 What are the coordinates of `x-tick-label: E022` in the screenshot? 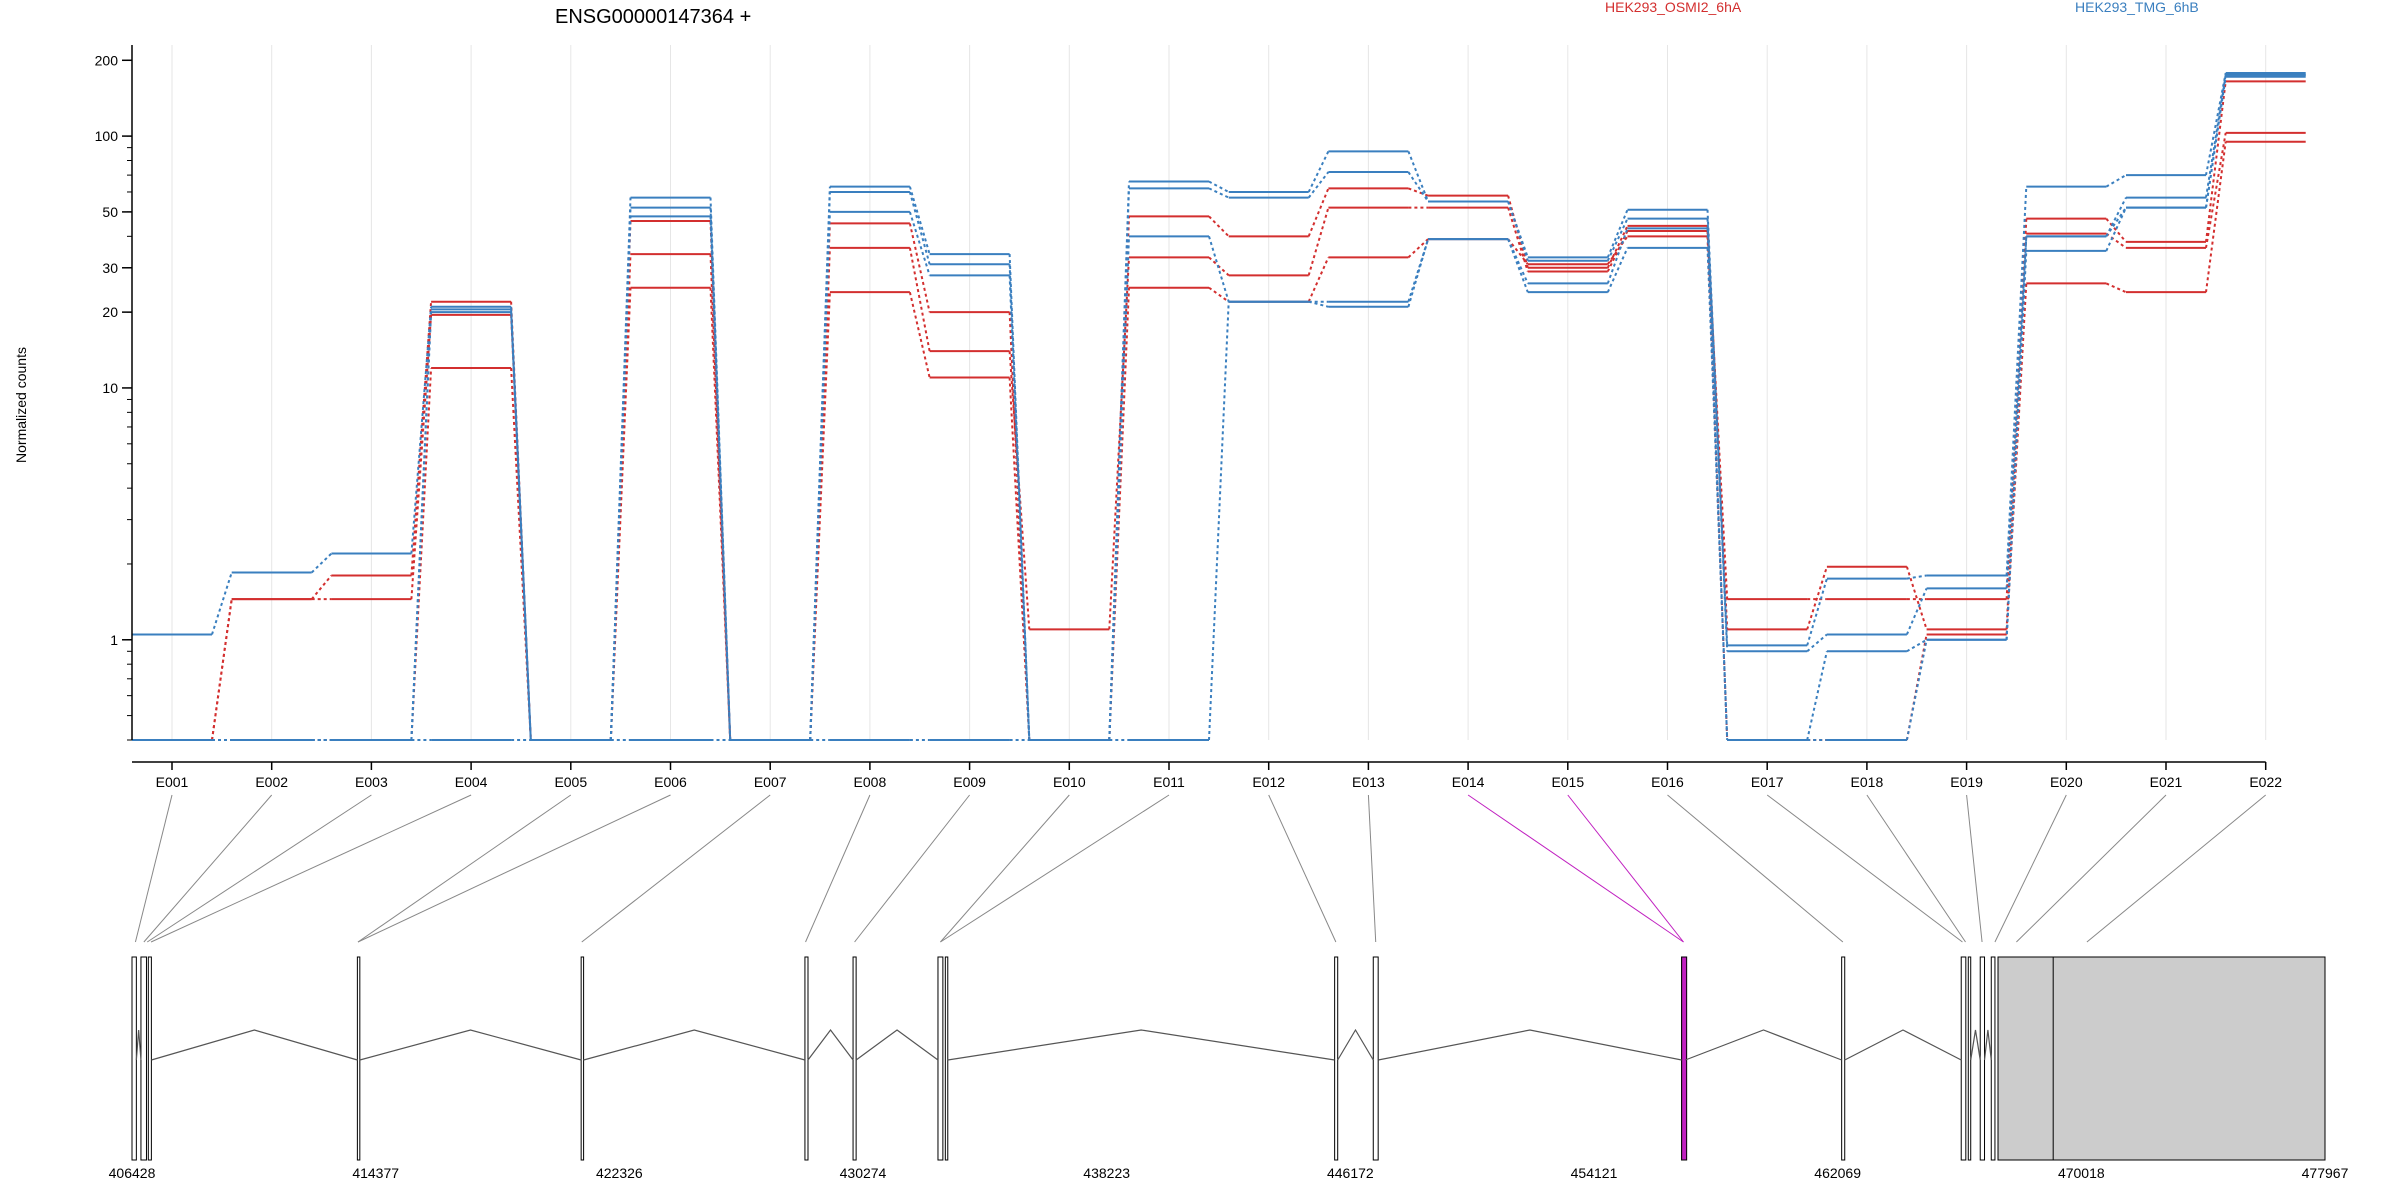 It's located at (2265, 782).